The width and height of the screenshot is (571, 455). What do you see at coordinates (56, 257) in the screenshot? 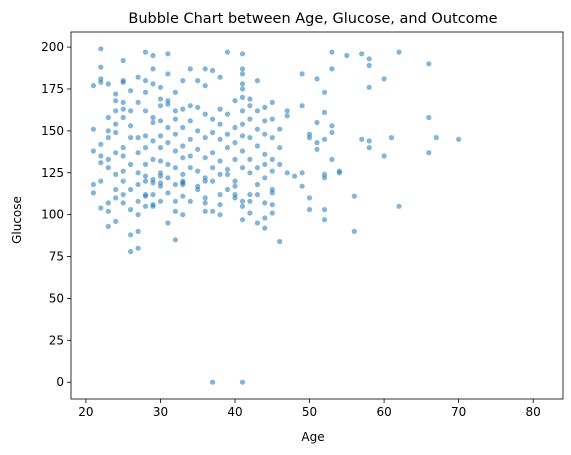
I see `y-tick-label: 75` at bounding box center [56, 257].